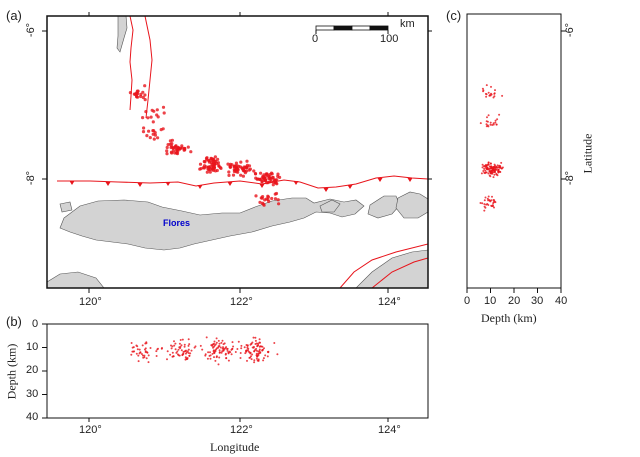 The image size is (640, 457). What do you see at coordinates (467, 301) in the screenshot?
I see `depth-lat-xtick-0: 0` at bounding box center [467, 301].